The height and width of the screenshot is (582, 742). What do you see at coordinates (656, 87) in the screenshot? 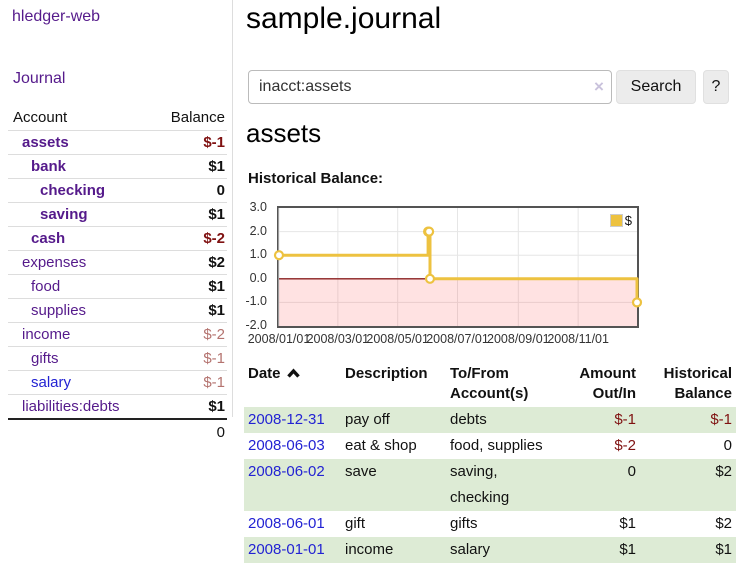
I see `search-button: Search` at bounding box center [656, 87].